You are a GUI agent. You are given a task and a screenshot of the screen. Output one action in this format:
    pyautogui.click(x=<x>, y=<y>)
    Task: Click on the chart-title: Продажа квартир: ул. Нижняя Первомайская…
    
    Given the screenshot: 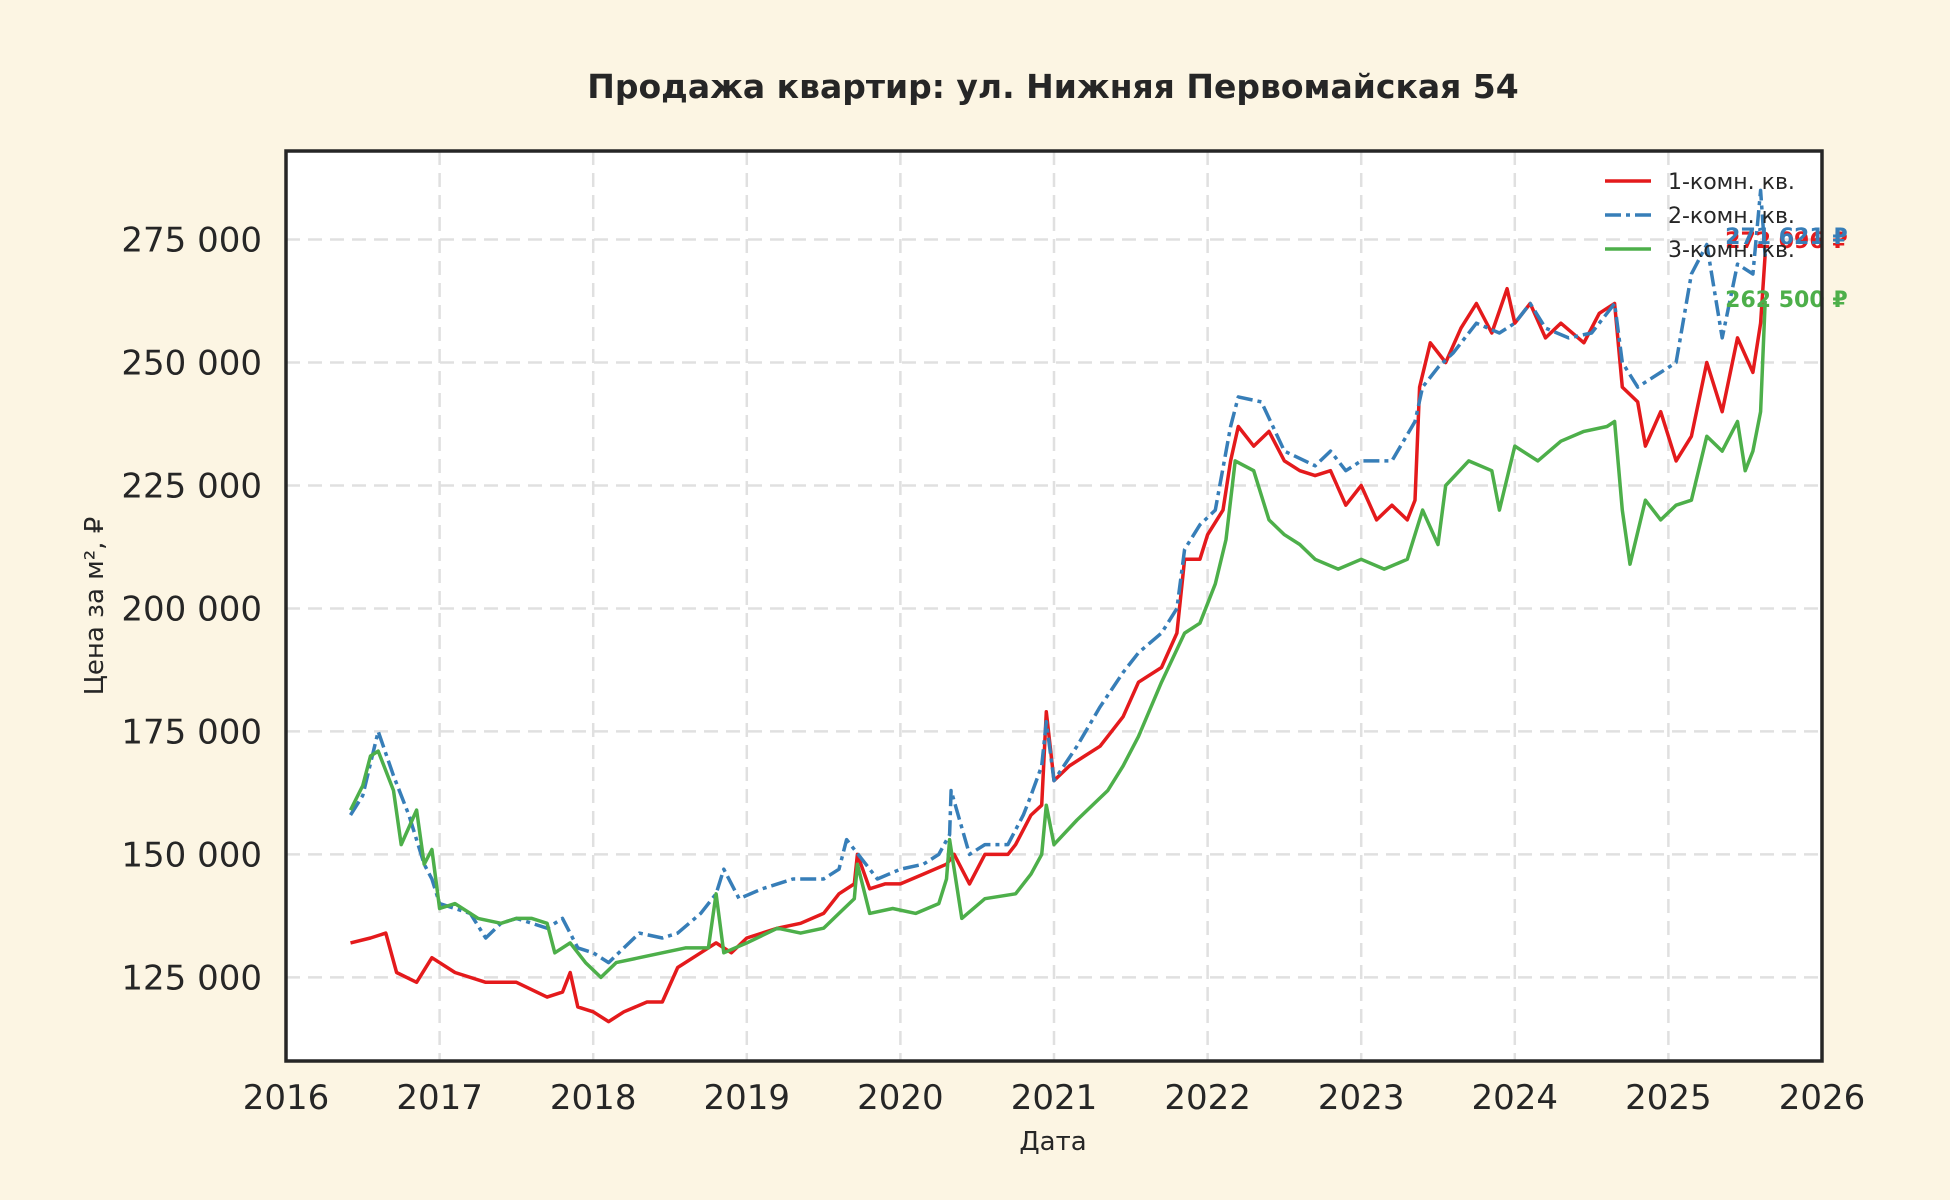 What is the action you would take?
    pyautogui.click(x=1052, y=86)
    